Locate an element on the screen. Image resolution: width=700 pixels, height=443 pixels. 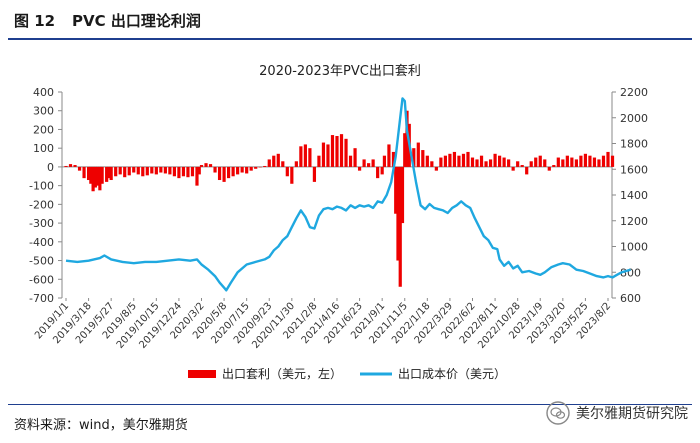
left-tick-label: -300 is located at coordinates (41, 223).